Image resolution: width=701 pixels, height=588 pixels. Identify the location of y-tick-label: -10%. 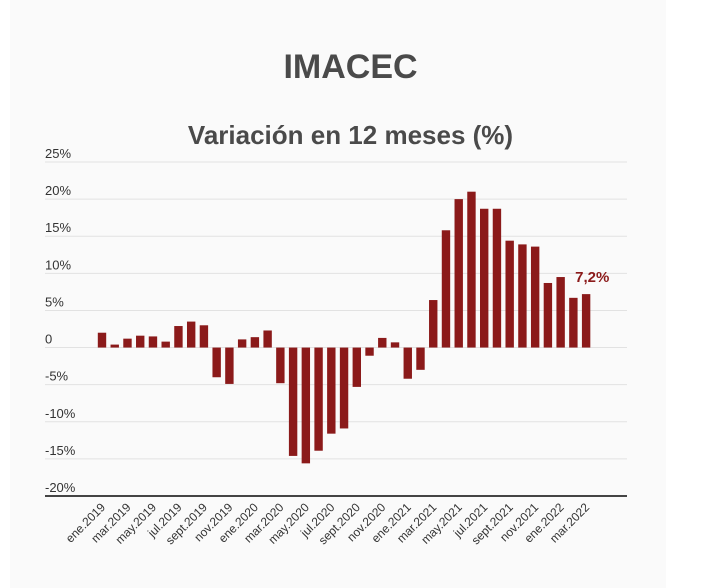
(60, 413).